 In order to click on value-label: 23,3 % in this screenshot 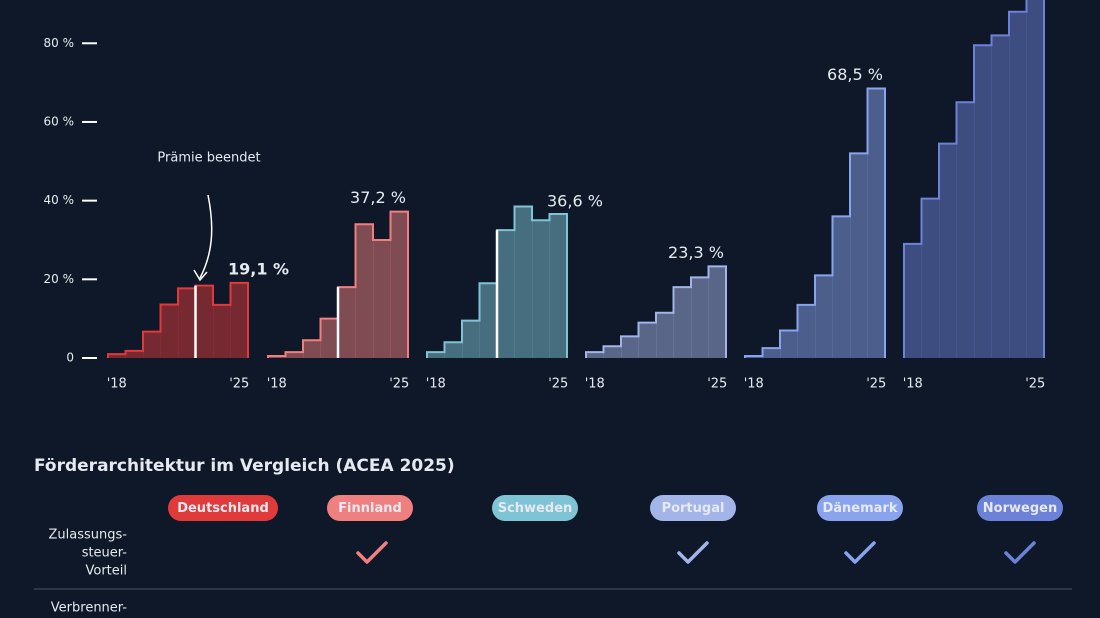, I will do `click(696, 252)`.